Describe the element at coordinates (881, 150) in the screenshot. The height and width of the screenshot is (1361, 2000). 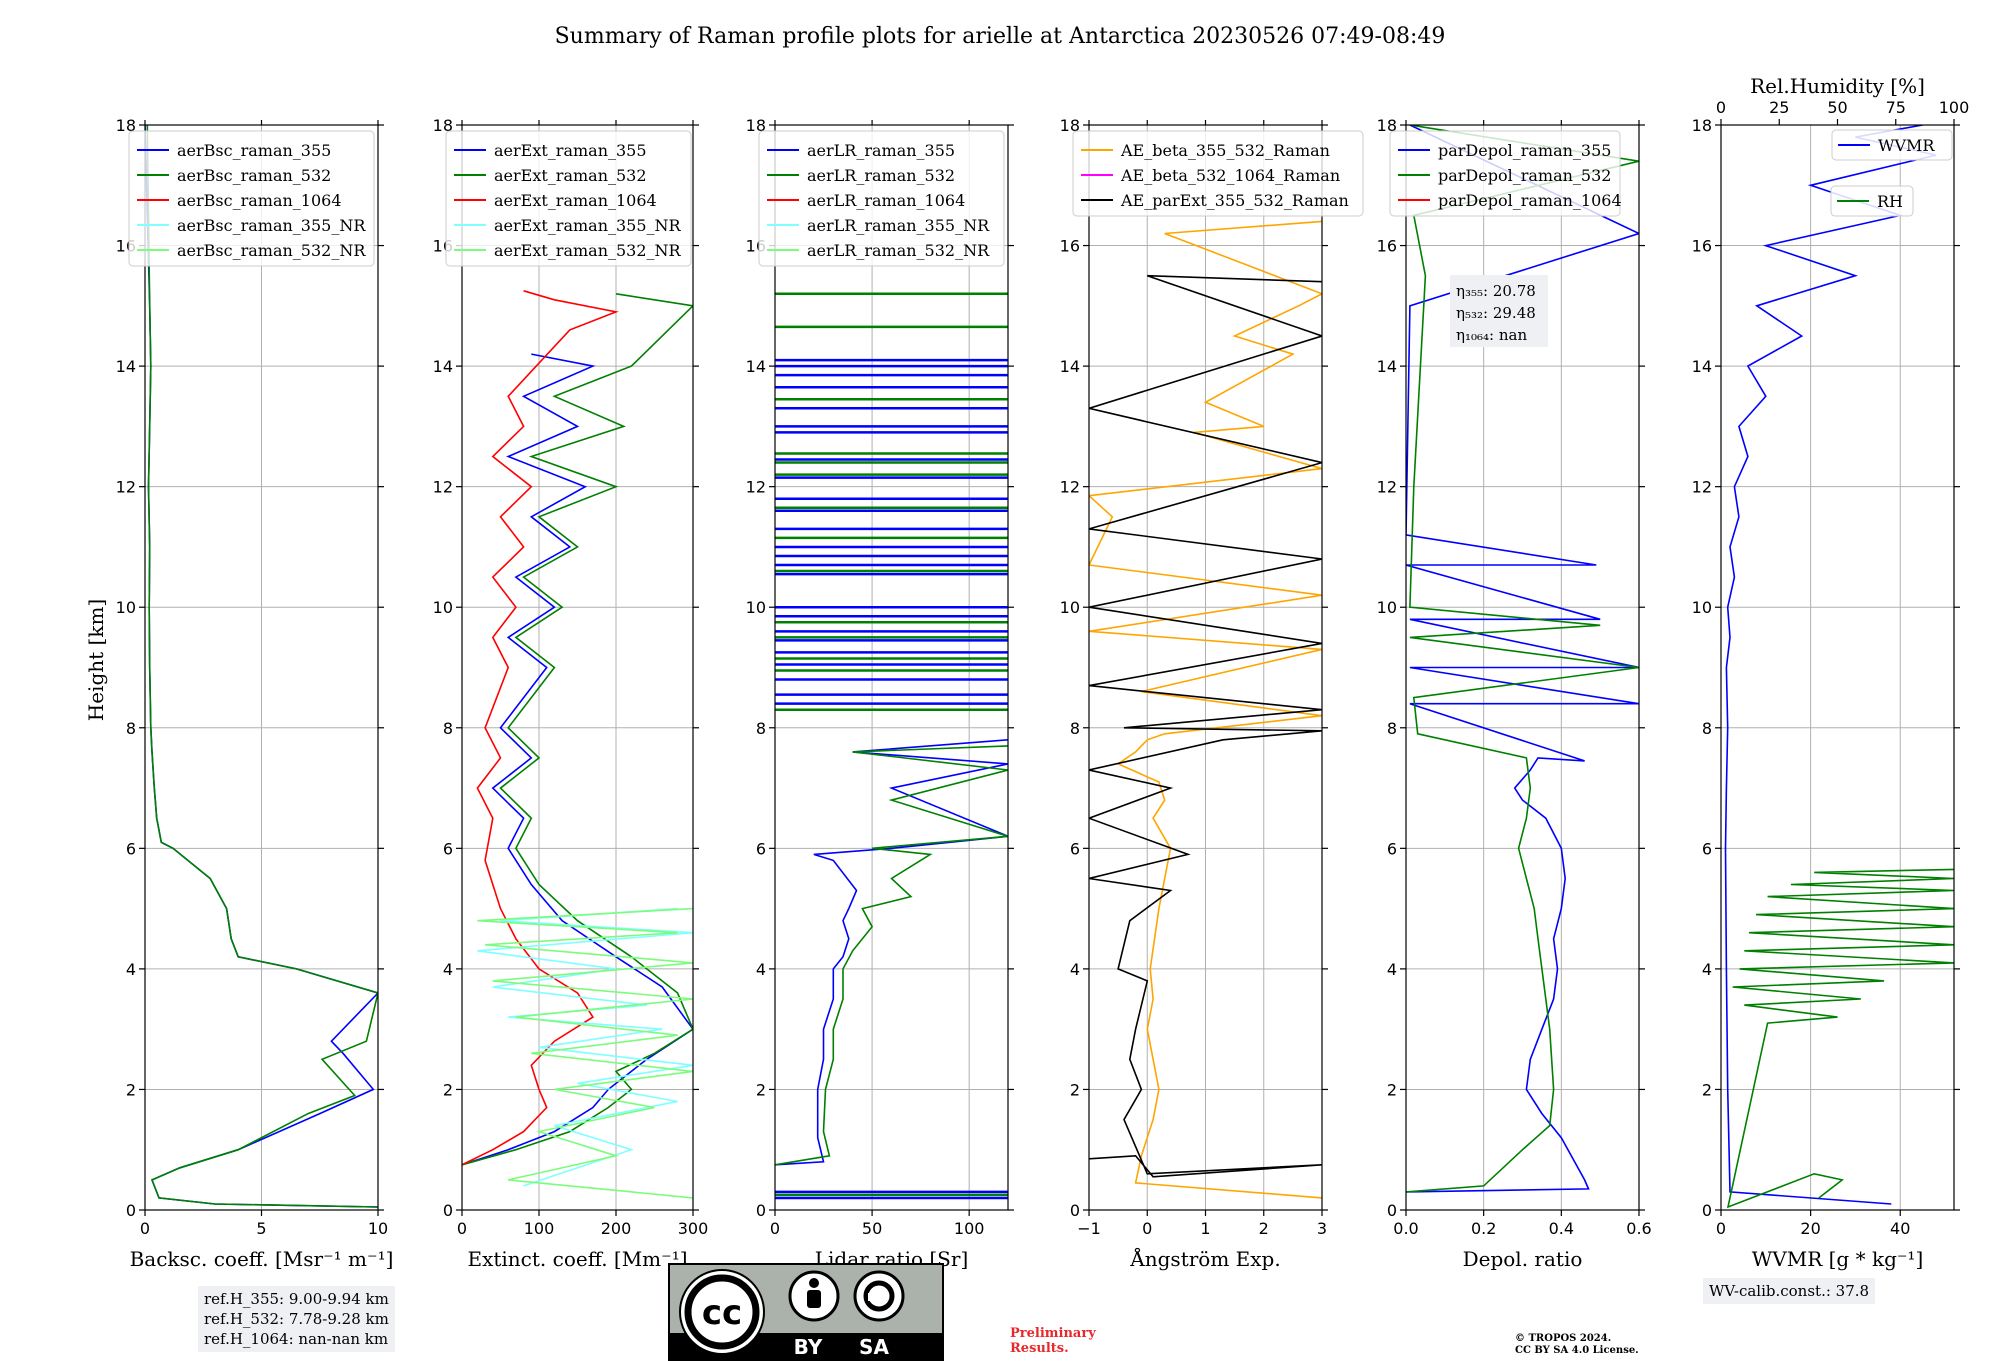
I see `legend-entry: aerLR_raman_355` at that location.